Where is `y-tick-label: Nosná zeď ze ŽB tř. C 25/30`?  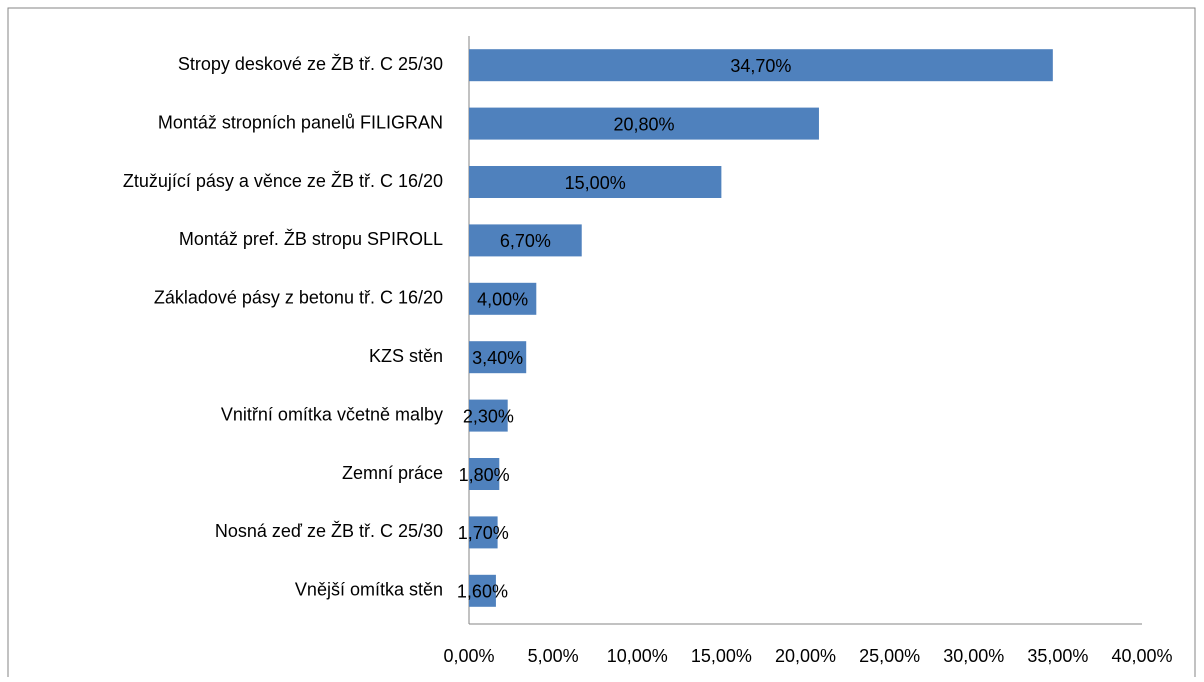 y-tick-label: Nosná zeď ze ŽB tř. C 25/30 is located at coordinates (329, 531).